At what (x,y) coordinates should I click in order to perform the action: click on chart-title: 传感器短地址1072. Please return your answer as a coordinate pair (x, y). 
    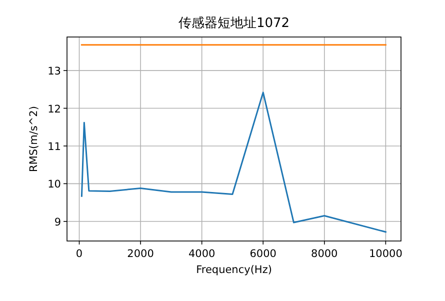
    Looking at the image, I should click on (234, 23).